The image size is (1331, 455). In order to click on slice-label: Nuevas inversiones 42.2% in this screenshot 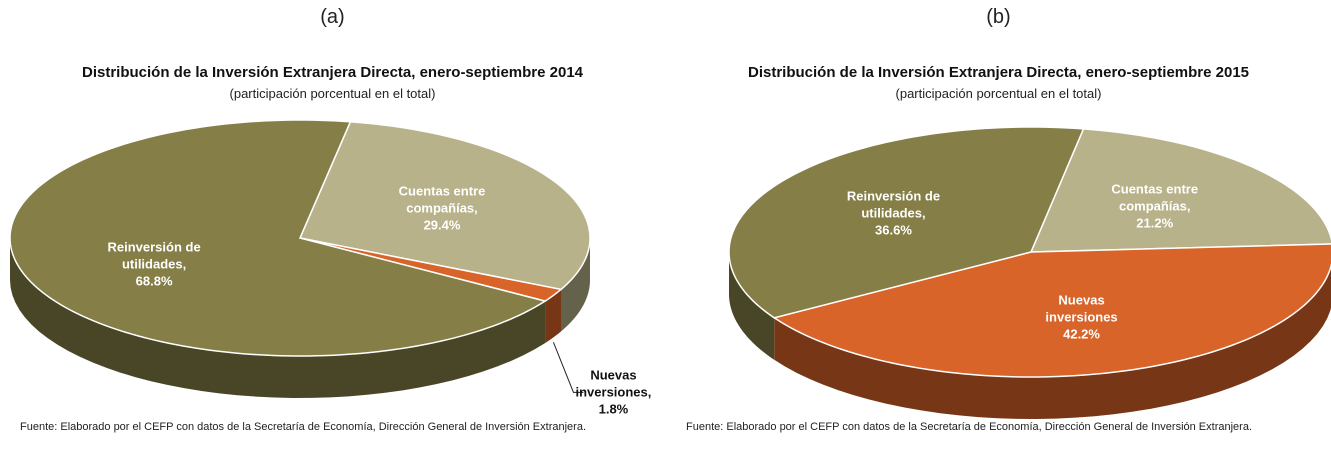, I will do `click(1082, 317)`.